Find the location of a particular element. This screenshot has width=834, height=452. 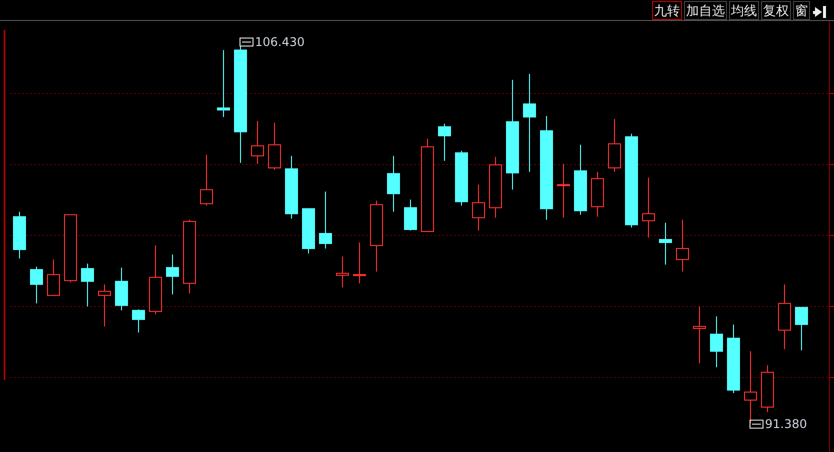

text: 复权 is located at coordinates (776, 11).